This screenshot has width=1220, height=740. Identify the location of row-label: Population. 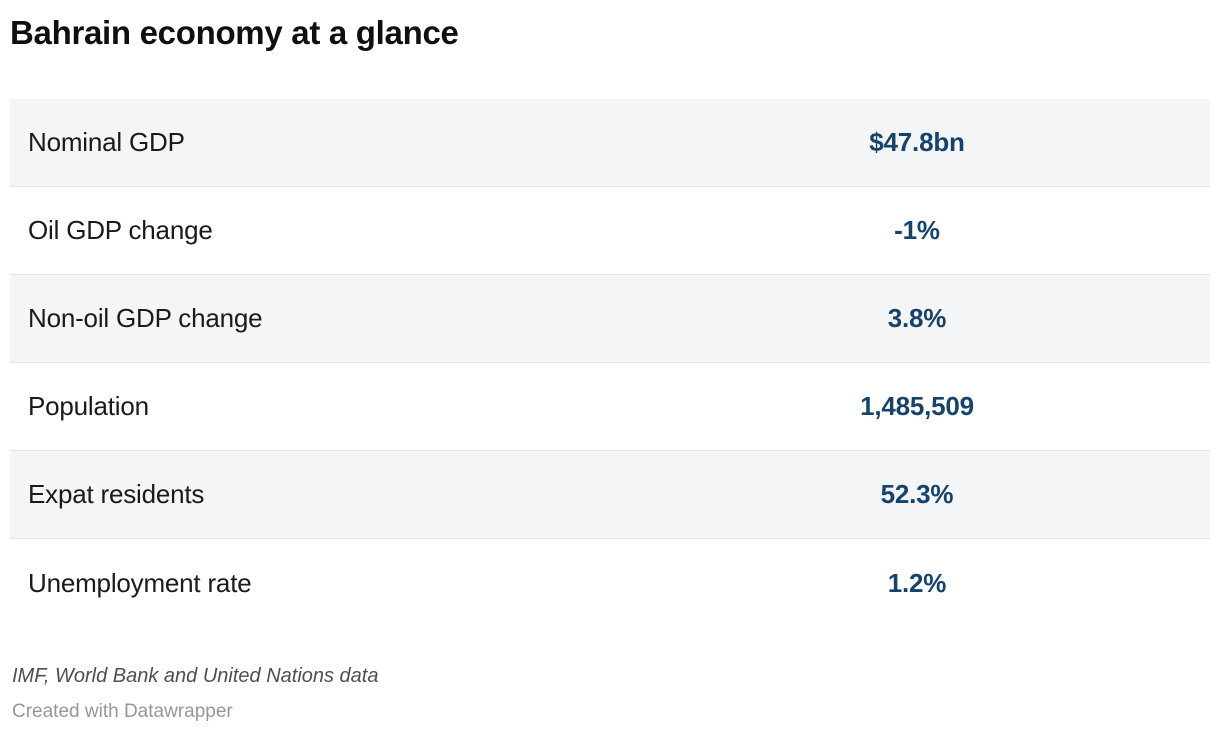
(88, 406).